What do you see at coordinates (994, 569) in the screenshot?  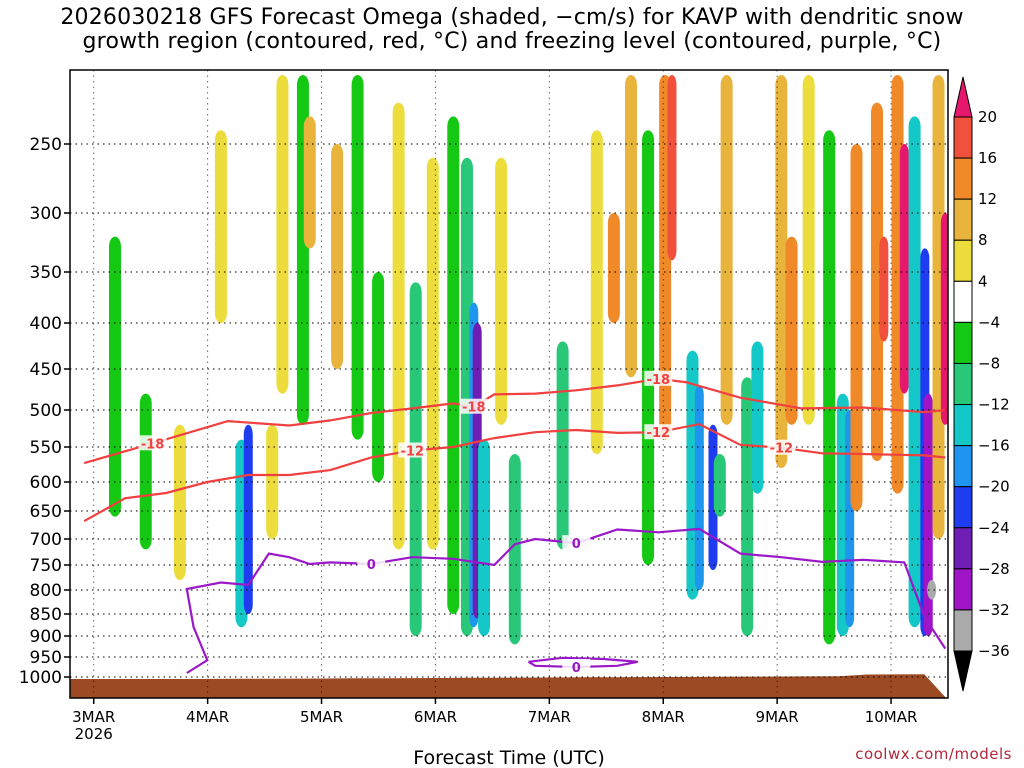 I see `colorbar-label-11: −28` at bounding box center [994, 569].